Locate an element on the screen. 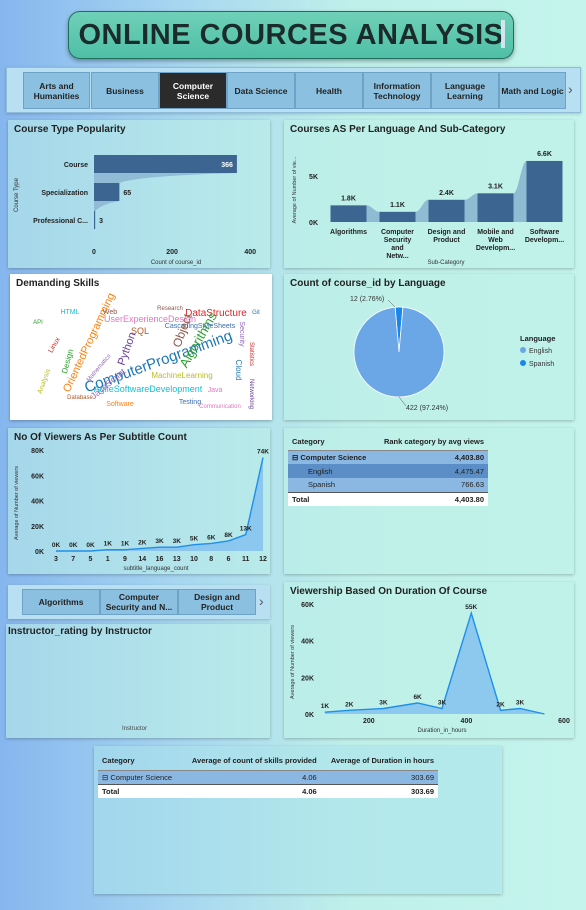 The height and width of the screenshot is (910, 586). table-total-row: Total 4,403.80 is located at coordinates (388, 499).